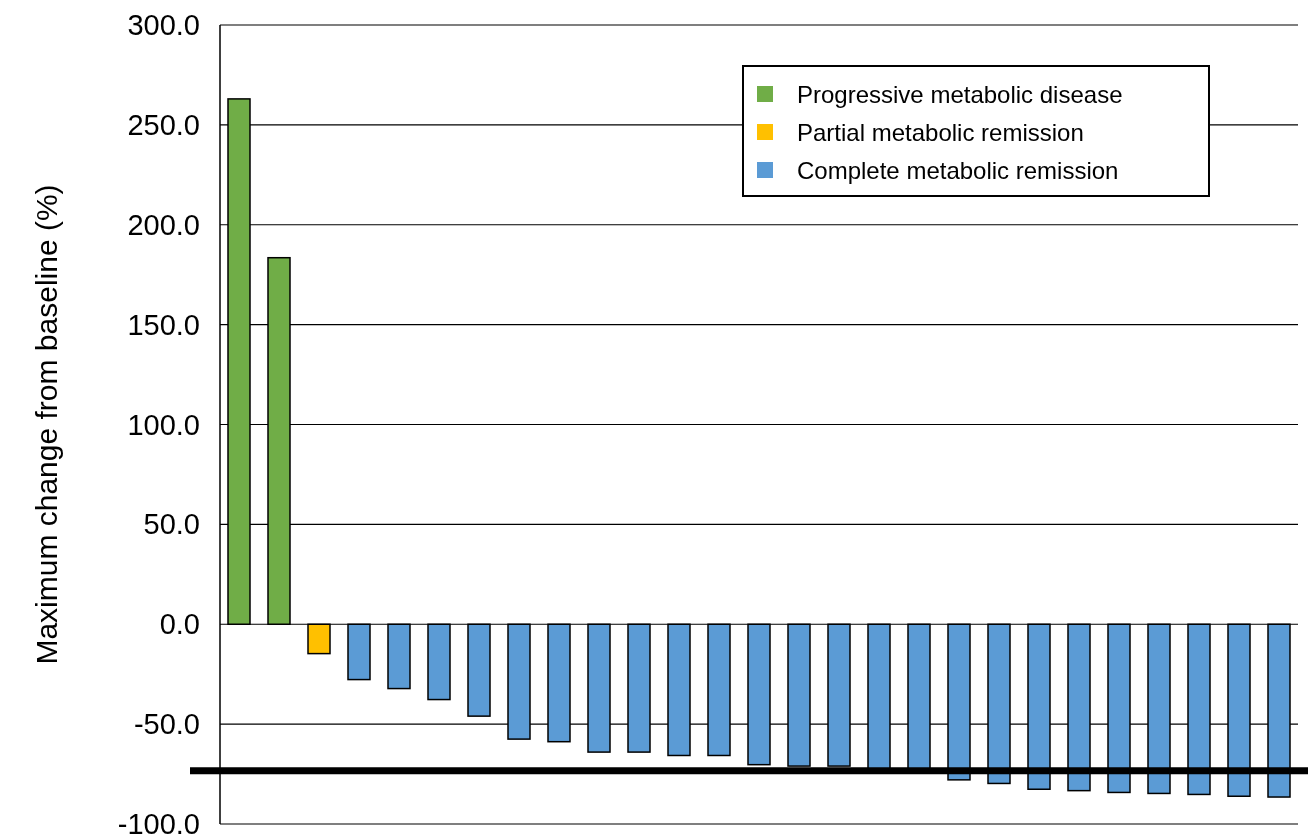  I want to click on legend-label: Progressive metabolic disease, so click(960, 94).